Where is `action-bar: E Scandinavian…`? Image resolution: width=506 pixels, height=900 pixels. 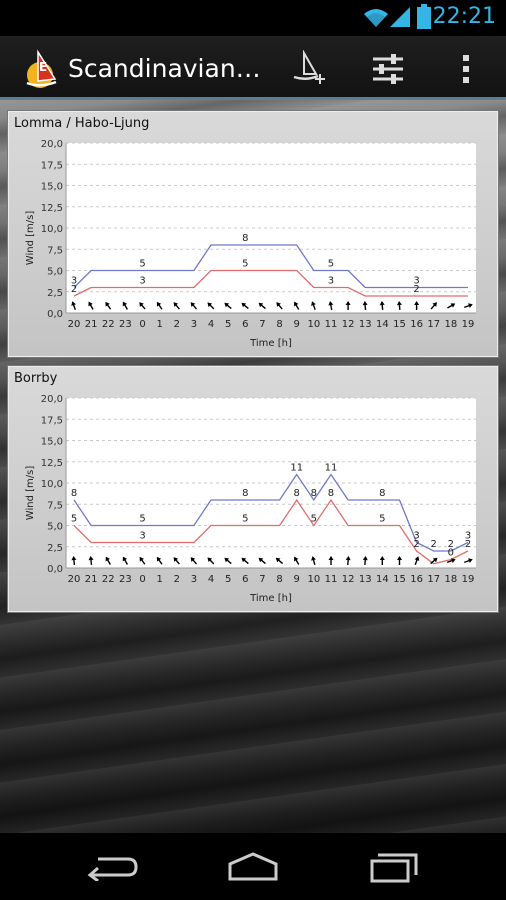
action-bar: E Scandinavian… is located at coordinates (253, 68).